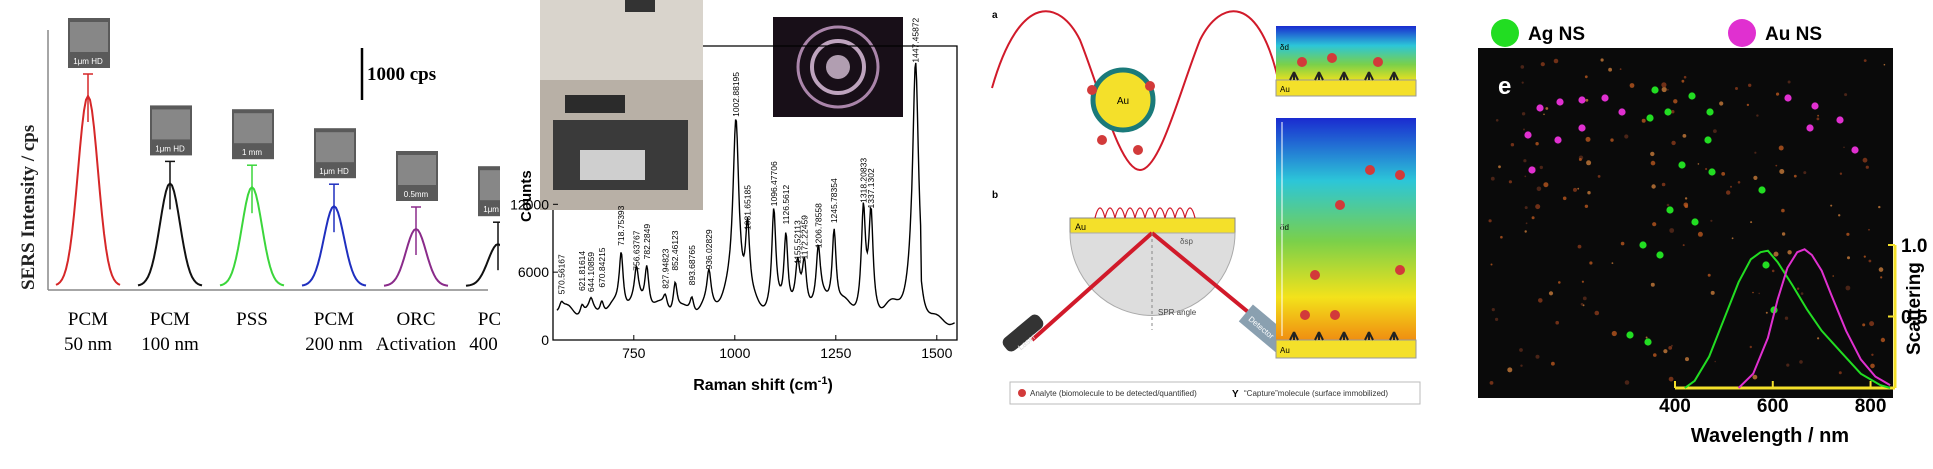 Image resolution: width=1933 pixels, height=469 pixels. I want to click on raman-peak-label: 621.81614, so click(582, 271).